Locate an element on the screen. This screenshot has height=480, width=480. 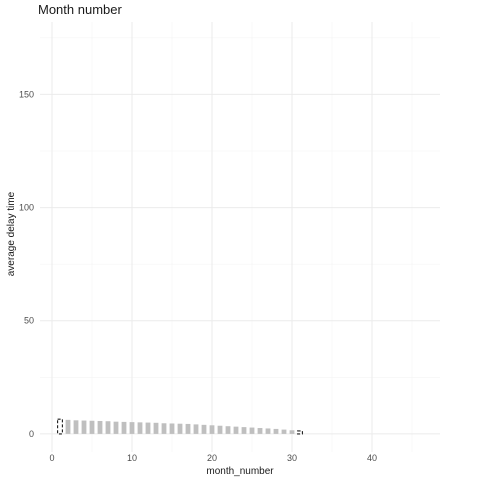
y-tick-label: 100 is located at coordinates (26, 208).